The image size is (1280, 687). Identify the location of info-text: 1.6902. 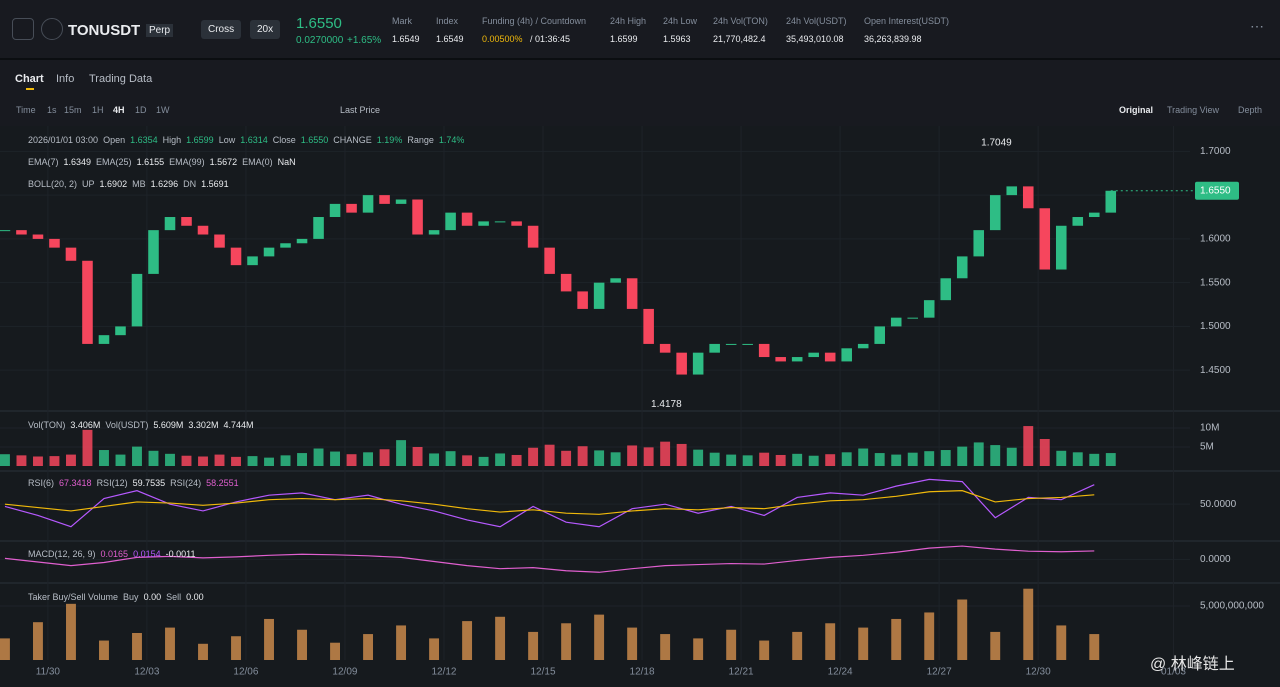
(113, 184).